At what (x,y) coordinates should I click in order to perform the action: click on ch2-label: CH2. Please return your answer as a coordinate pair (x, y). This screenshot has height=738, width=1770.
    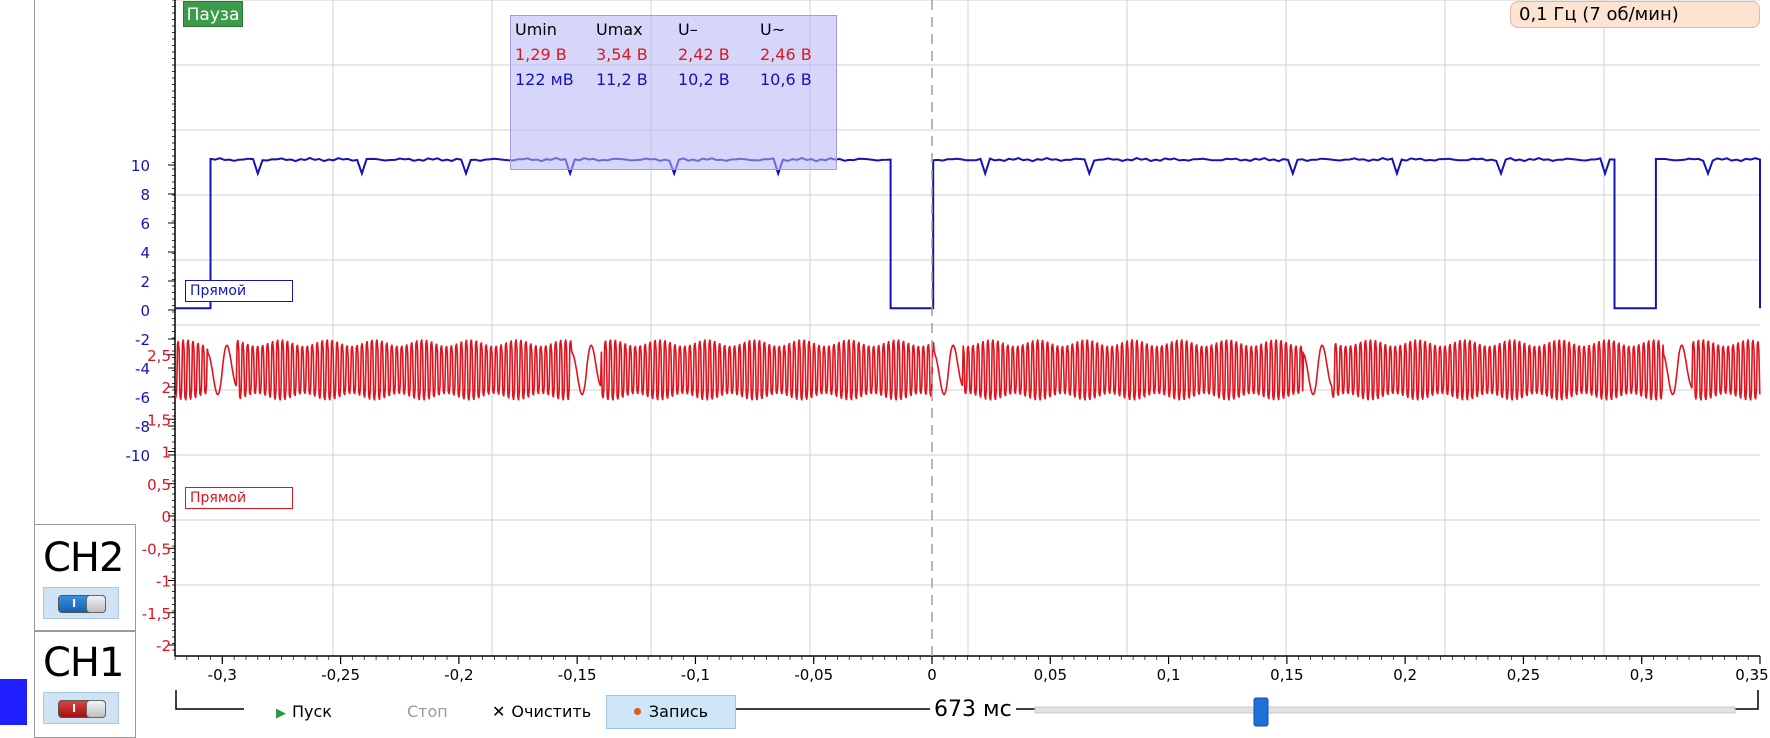
    Looking at the image, I should click on (83, 558).